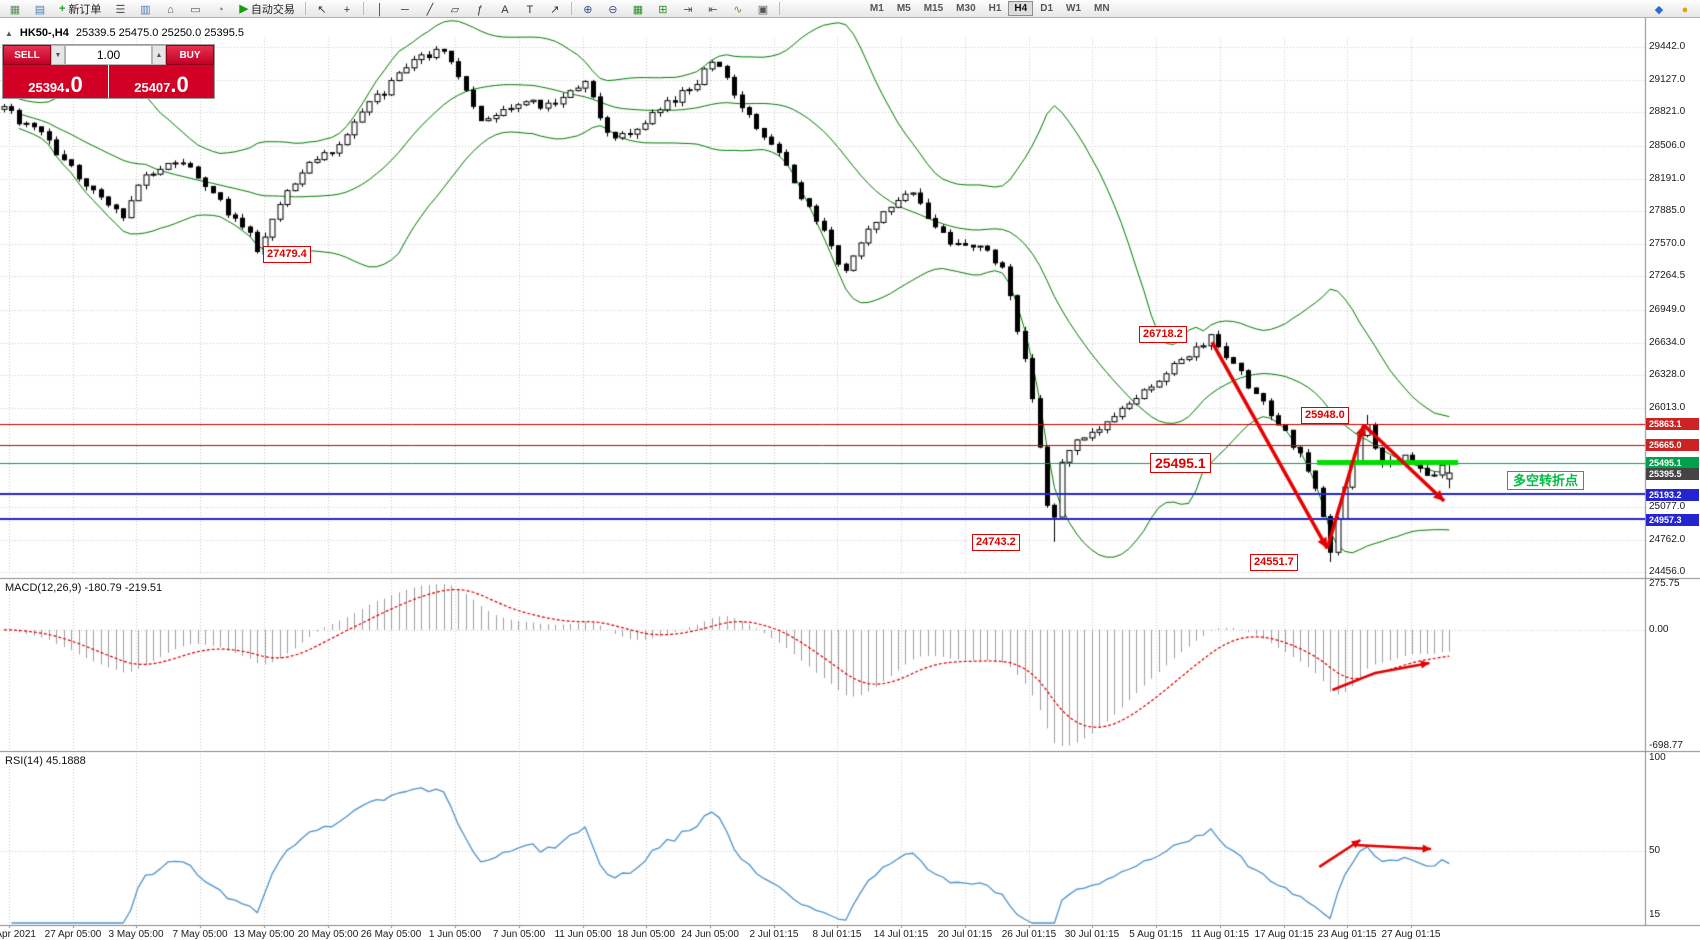  I want to click on templates-icon: ▣, so click(763, 9).